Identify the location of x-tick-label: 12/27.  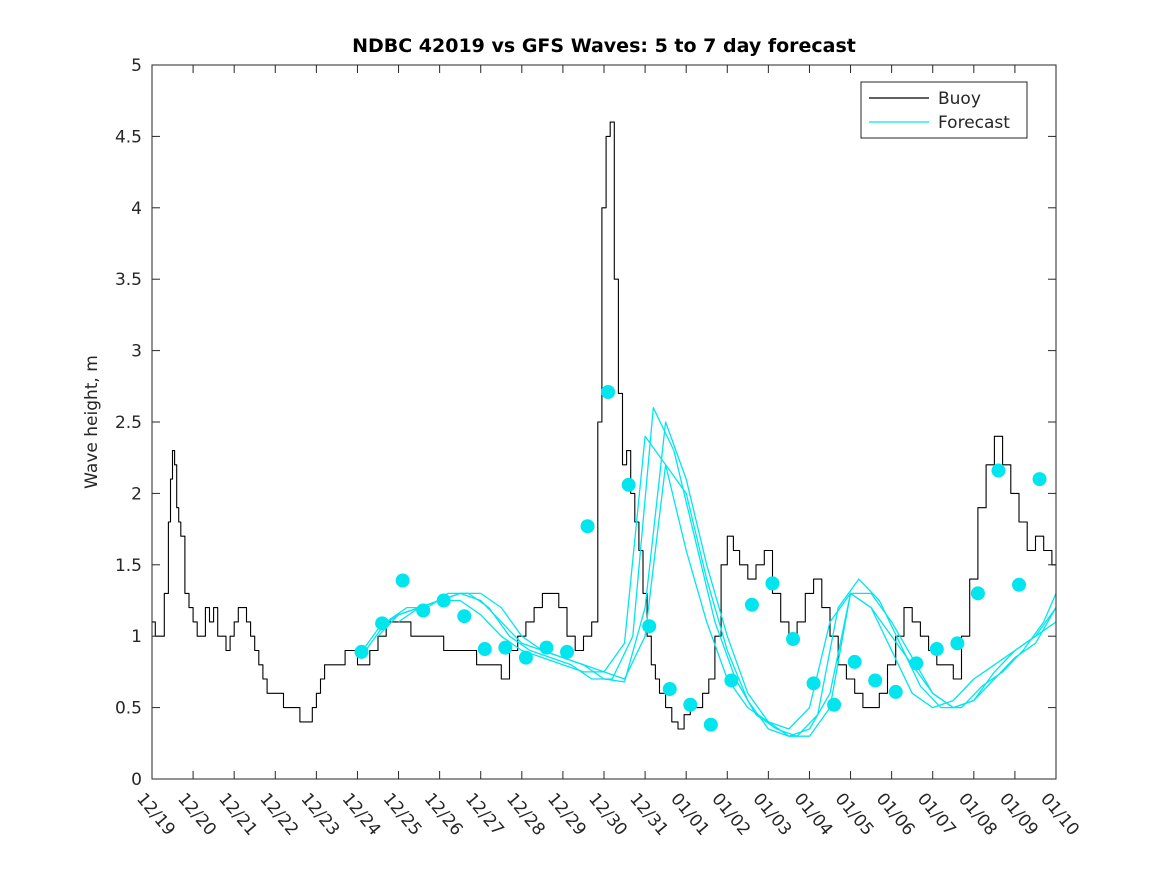
(484, 814).